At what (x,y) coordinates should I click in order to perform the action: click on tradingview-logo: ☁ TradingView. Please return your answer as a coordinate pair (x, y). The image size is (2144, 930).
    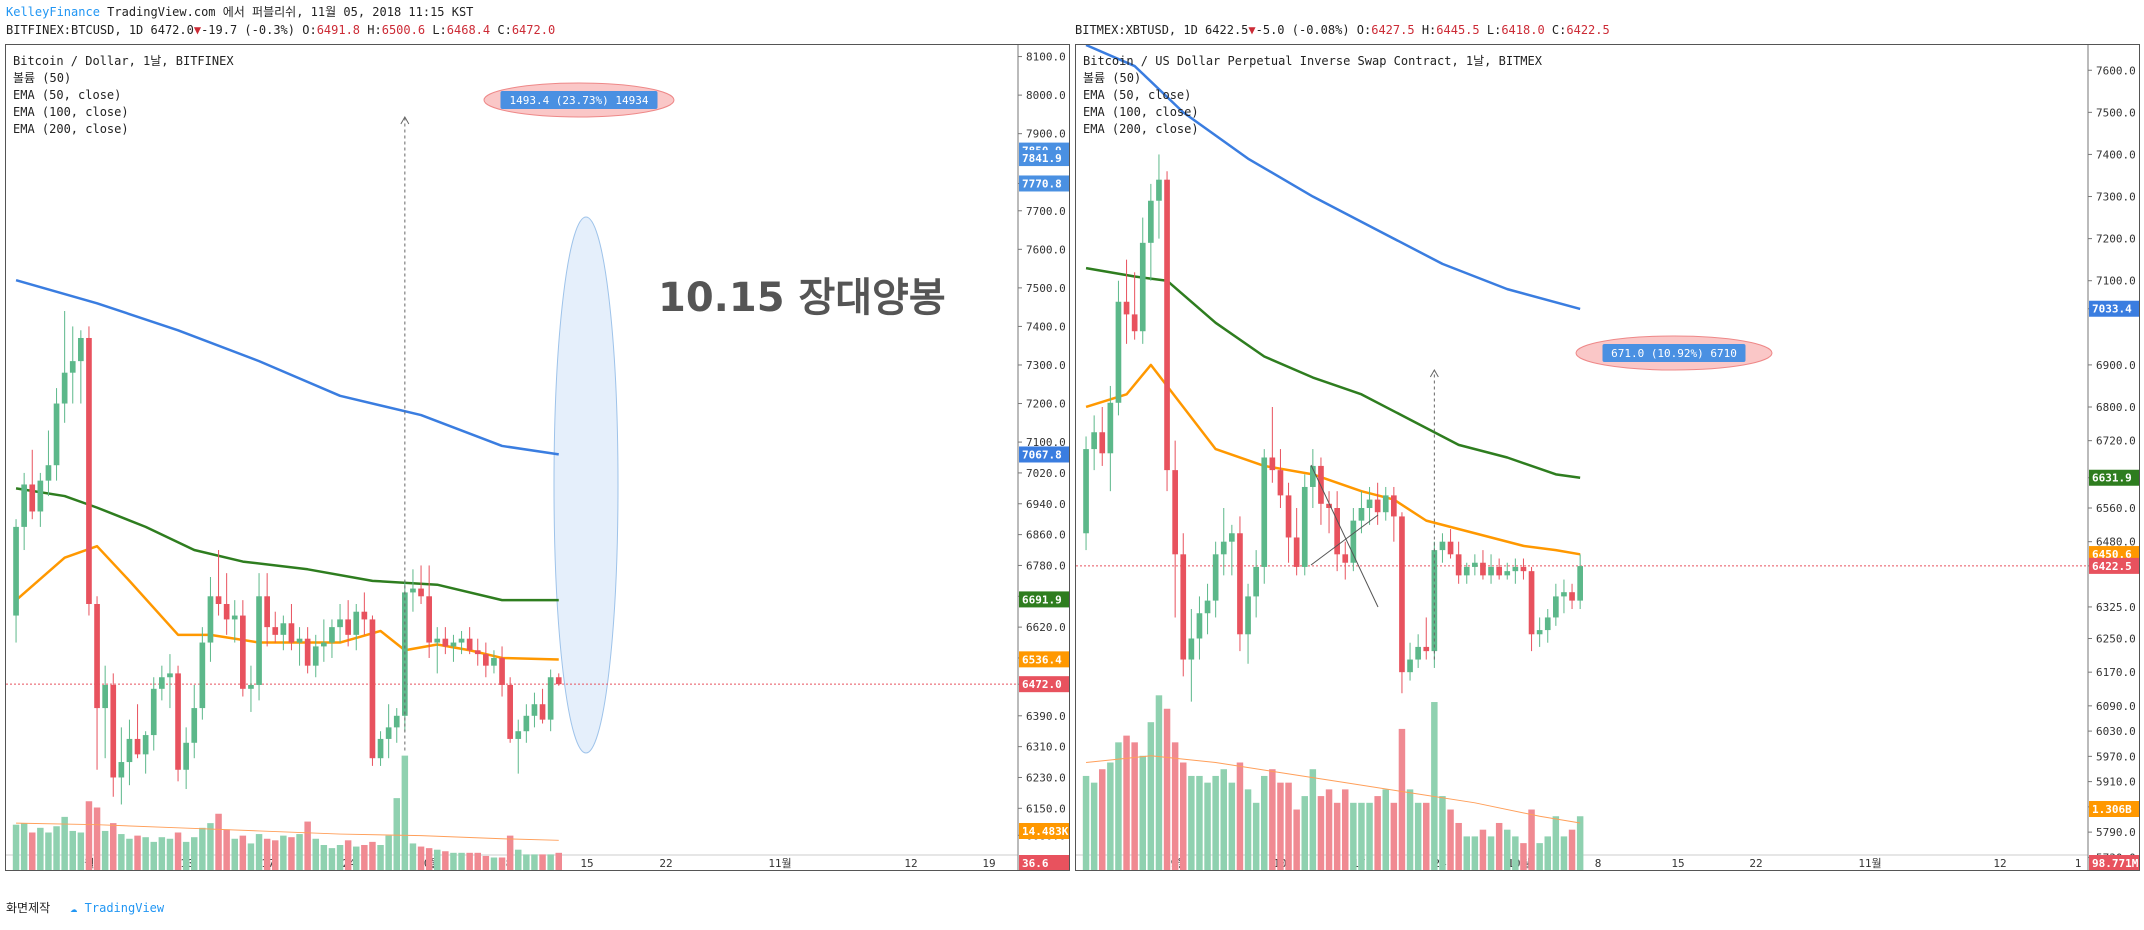
    Looking at the image, I should click on (117, 908).